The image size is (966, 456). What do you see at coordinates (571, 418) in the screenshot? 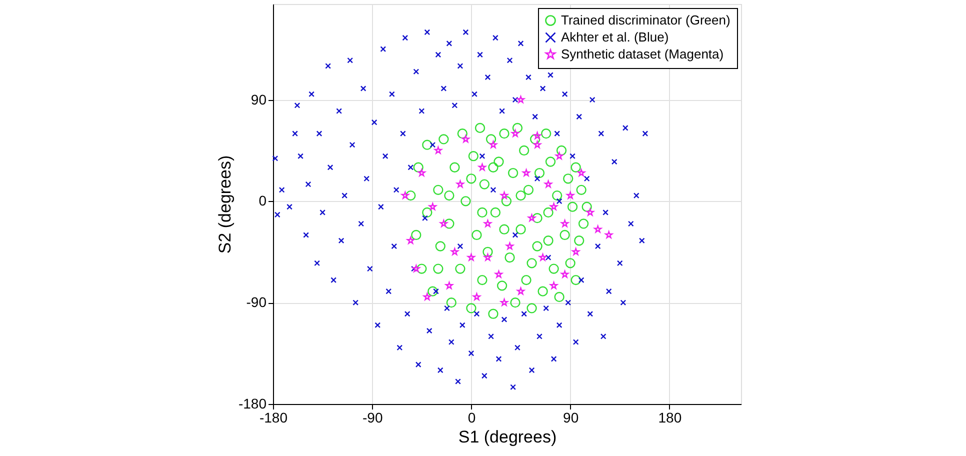
I see `x-tick-label: 90` at bounding box center [571, 418].